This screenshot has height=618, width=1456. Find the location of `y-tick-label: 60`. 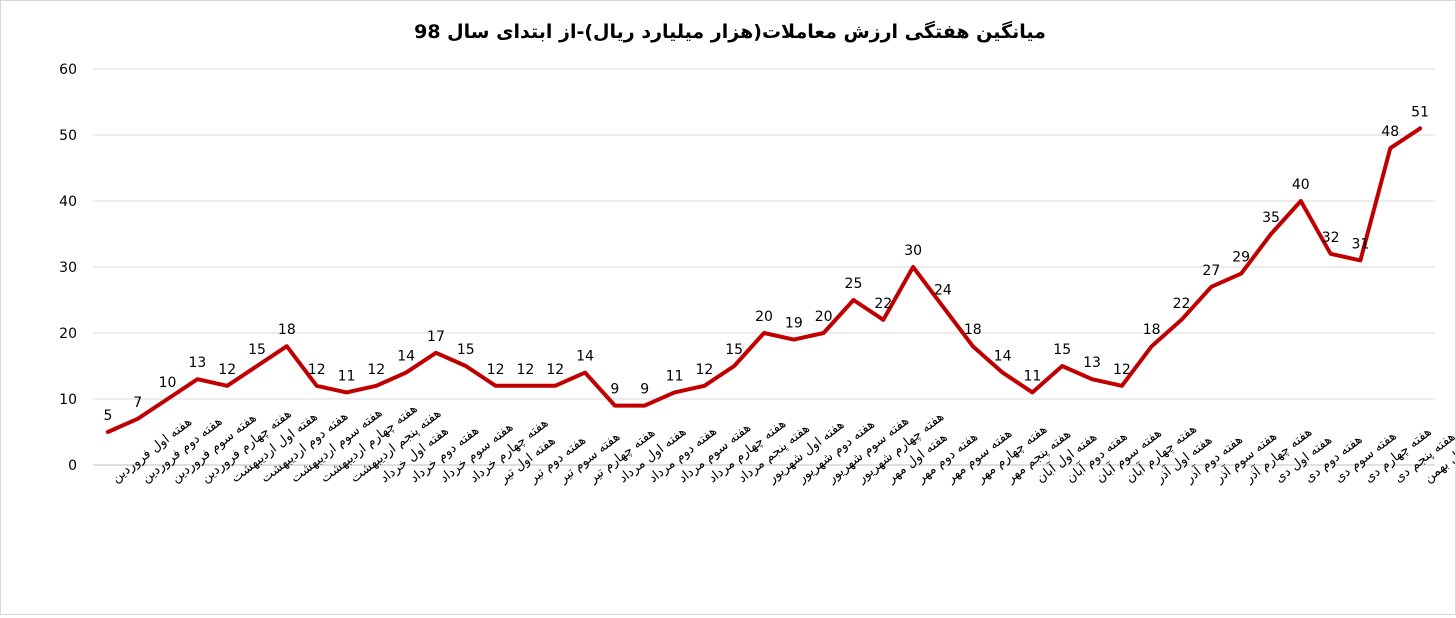

y-tick-label: 60 is located at coordinates (68, 70).